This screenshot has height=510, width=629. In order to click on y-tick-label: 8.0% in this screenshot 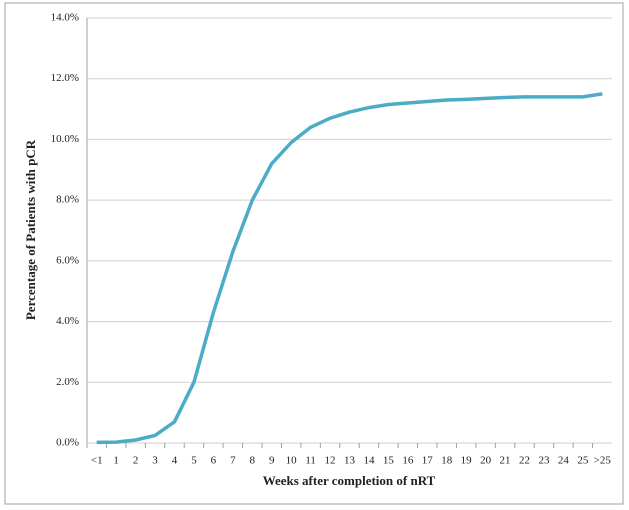, I will do `click(67, 200)`.